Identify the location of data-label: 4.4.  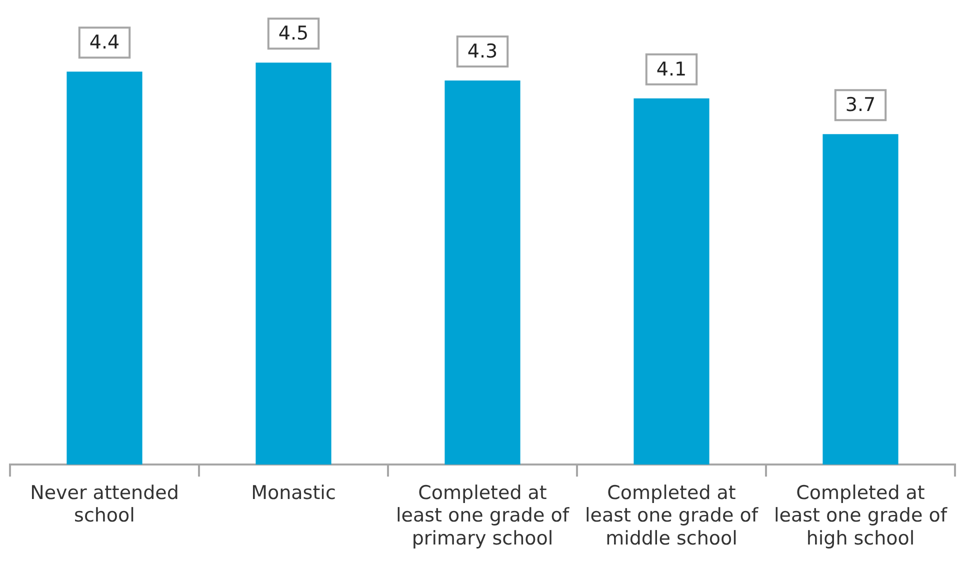
(104, 43).